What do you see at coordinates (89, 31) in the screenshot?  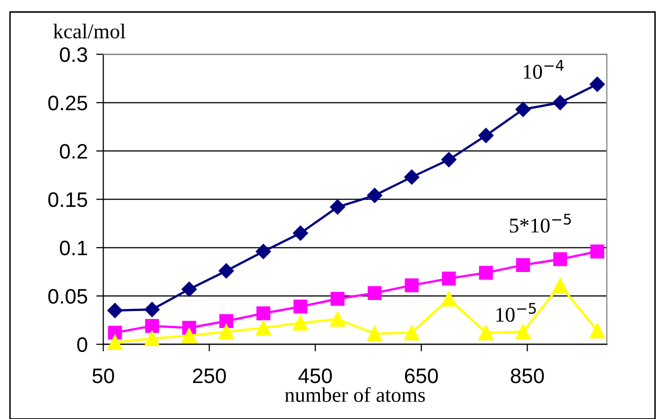 I see `y-axis-title: kcal/mol` at bounding box center [89, 31].